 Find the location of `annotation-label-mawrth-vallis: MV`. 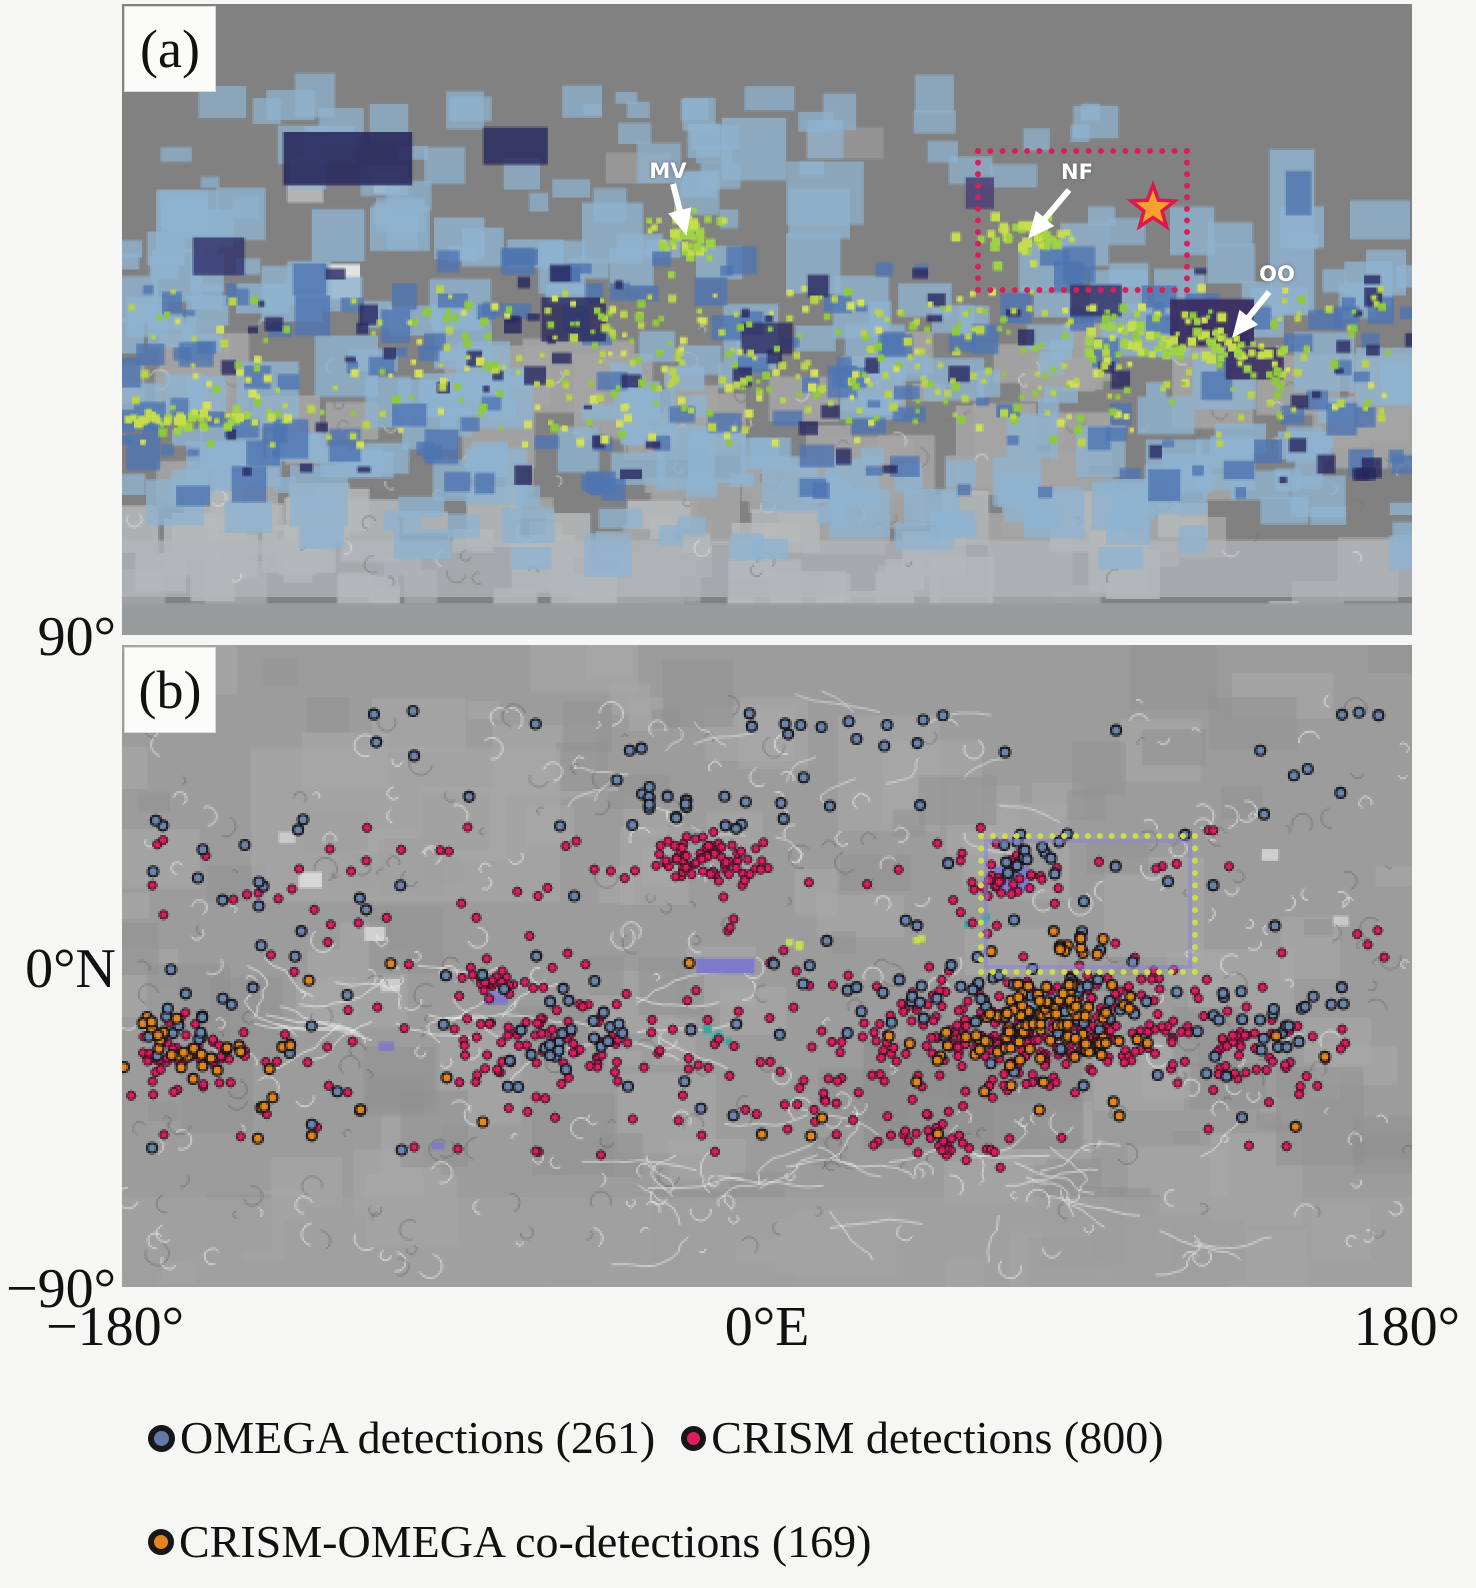

annotation-label-mawrth-vallis: MV is located at coordinates (668, 171).